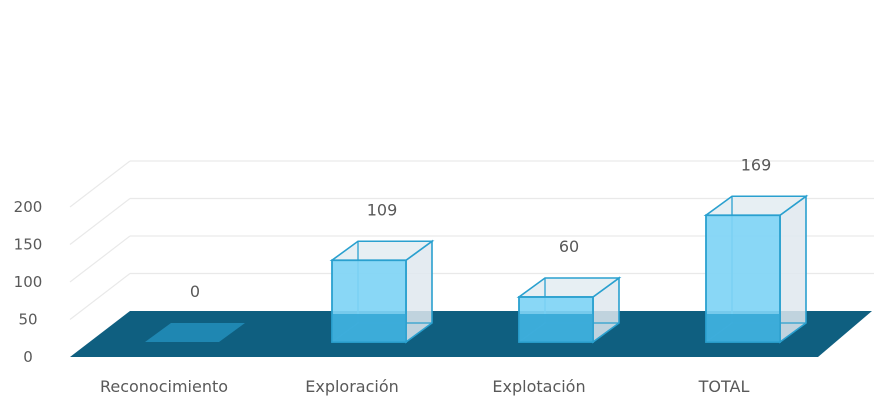  I want to click on data-label: 169, so click(756, 164).